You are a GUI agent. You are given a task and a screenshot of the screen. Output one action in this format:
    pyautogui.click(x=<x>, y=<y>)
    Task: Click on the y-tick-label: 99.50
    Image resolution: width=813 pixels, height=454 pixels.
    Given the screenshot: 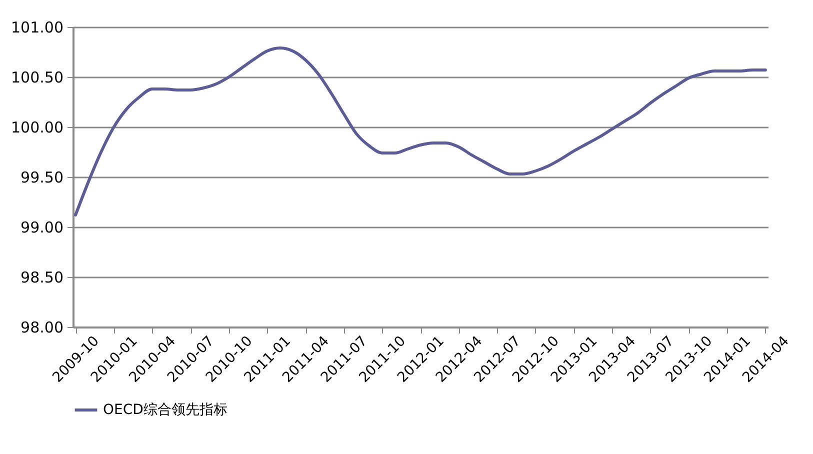 What is the action you would take?
    pyautogui.click(x=42, y=177)
    